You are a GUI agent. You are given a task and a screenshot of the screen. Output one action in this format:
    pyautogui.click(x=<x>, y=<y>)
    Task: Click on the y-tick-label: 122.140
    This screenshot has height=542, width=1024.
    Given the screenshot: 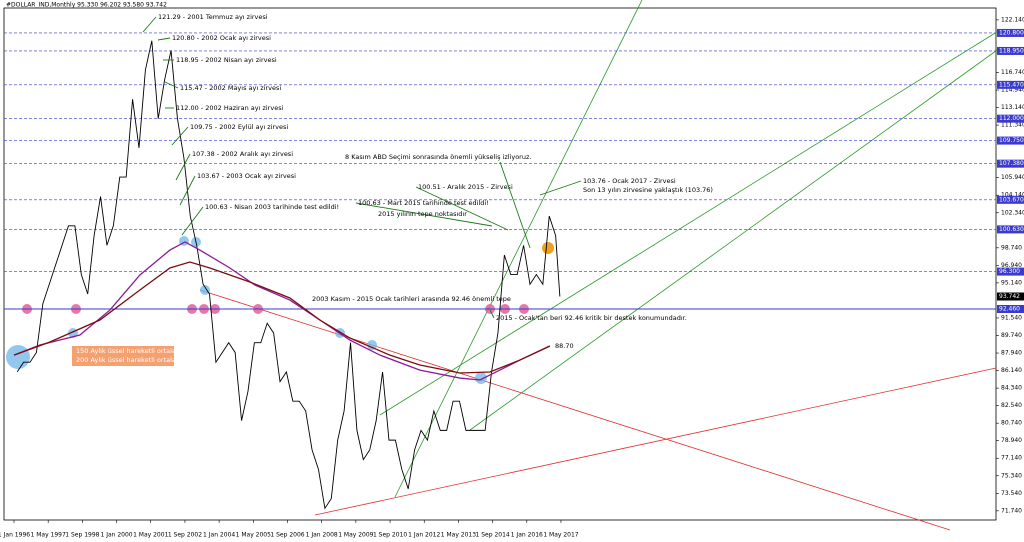 What is the action you would take?
    pyautogui.click(x=1012, y=19)
    